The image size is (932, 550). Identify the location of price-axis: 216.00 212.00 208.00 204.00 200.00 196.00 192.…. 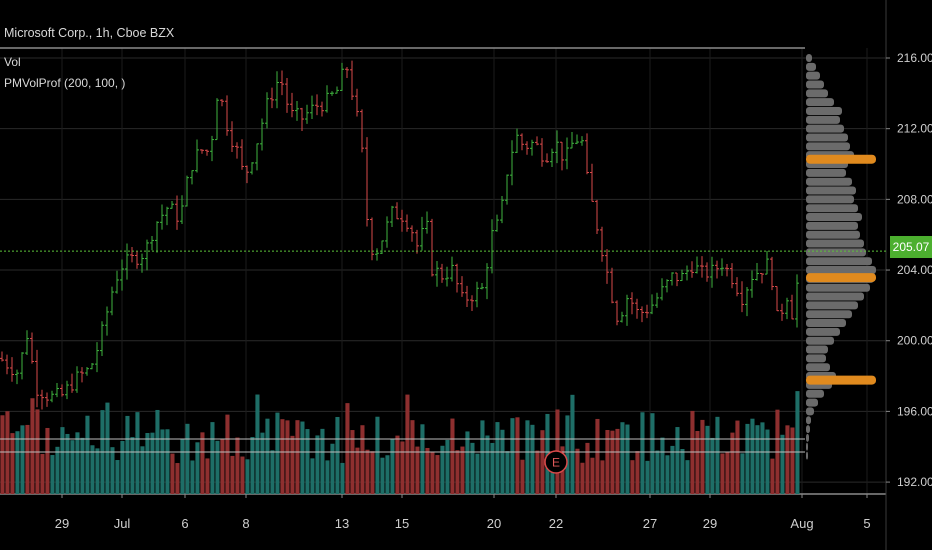
(909, 270).